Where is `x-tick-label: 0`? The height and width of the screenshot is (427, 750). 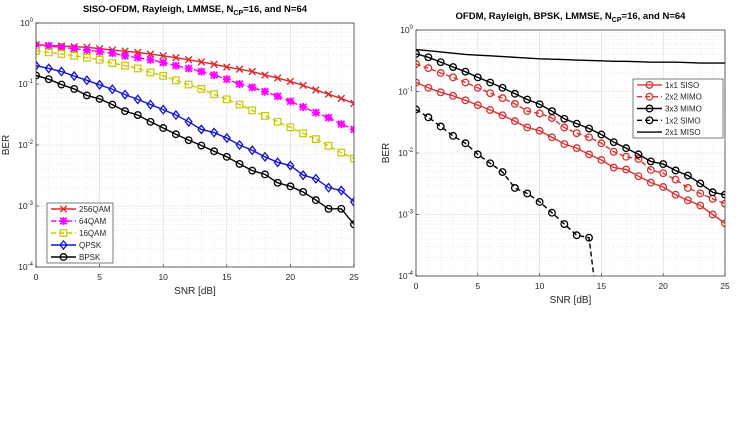
x-tick-label: 0 is located at coordinates (36, 277).